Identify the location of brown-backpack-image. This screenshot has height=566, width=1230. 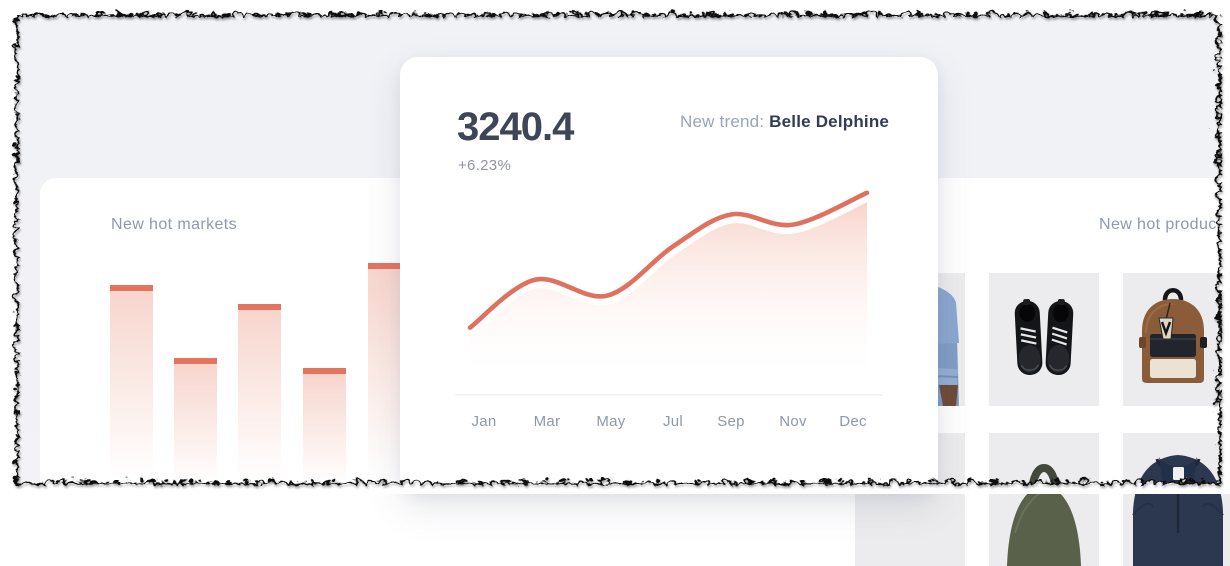
(1176, 339).